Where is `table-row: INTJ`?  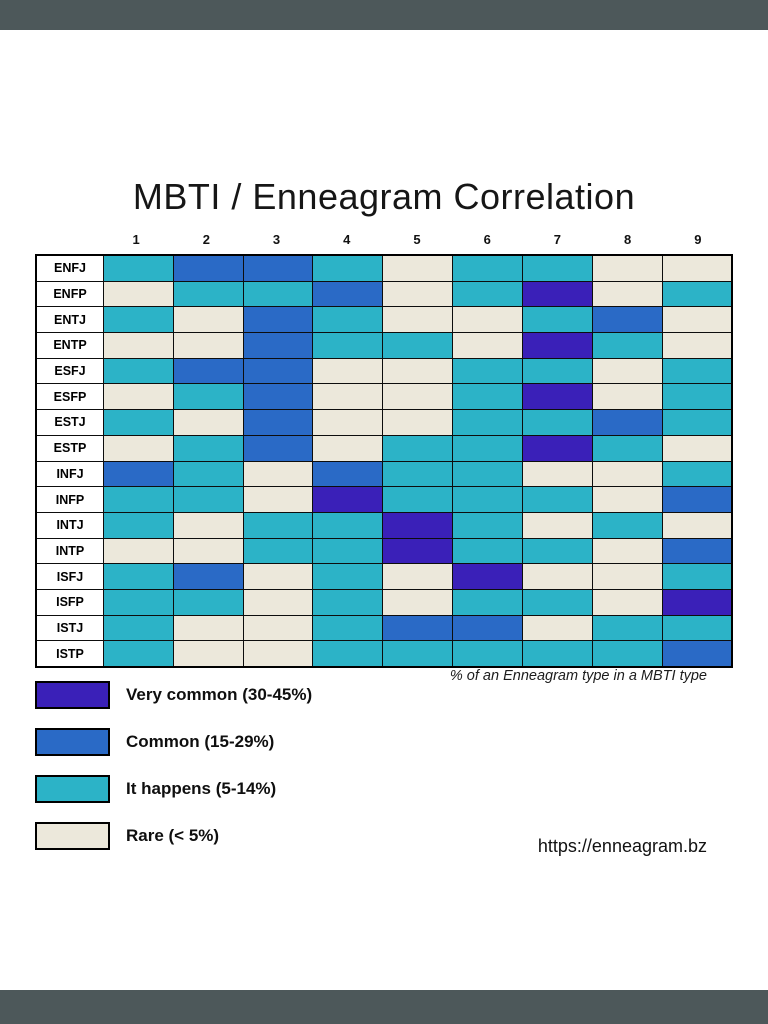 table-row: INTJ is located at coordinates (384, 525).